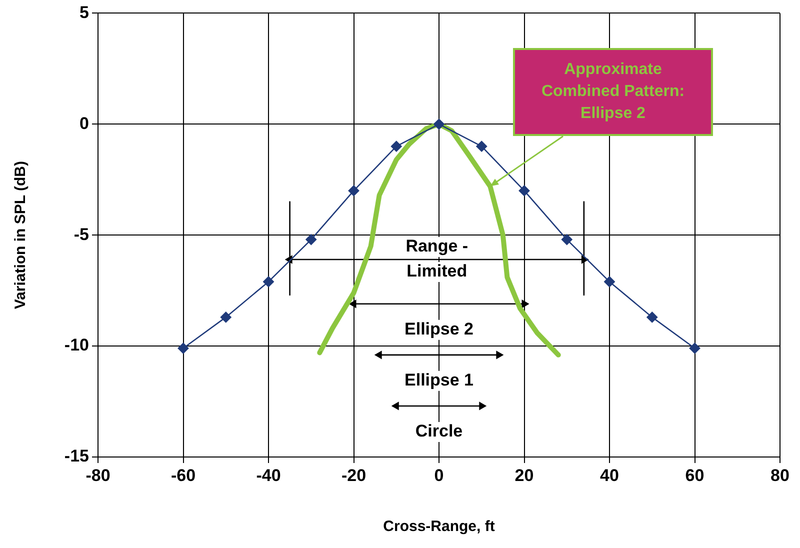  Describe the element at coordinates (439, 527) in the screenshot. I see `x-axis-title: Cross-Range, ft` at that location.